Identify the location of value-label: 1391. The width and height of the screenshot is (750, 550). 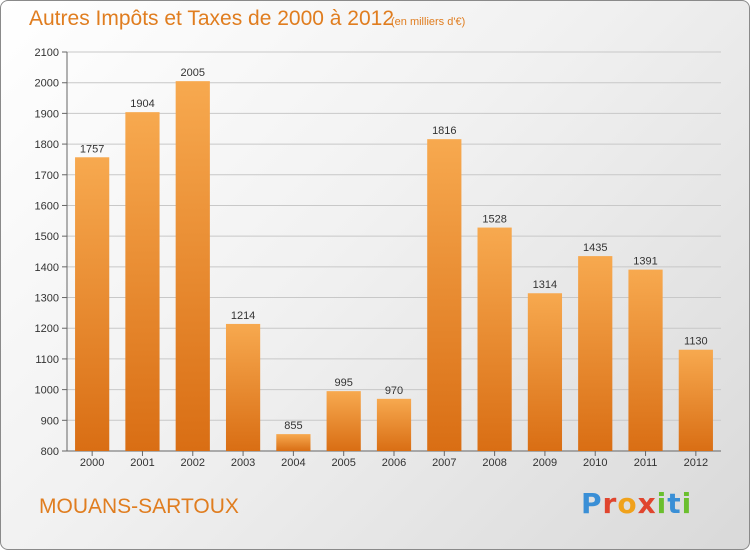
(645, 262).